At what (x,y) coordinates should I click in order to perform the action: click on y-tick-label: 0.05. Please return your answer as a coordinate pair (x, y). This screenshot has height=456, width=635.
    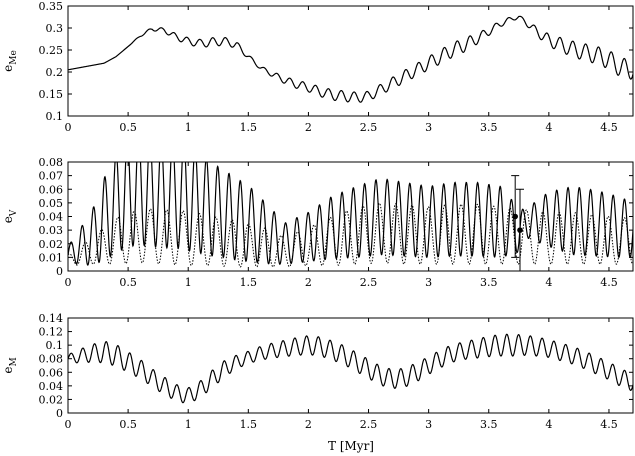
    Looking at the image, I should click on (51, 203).